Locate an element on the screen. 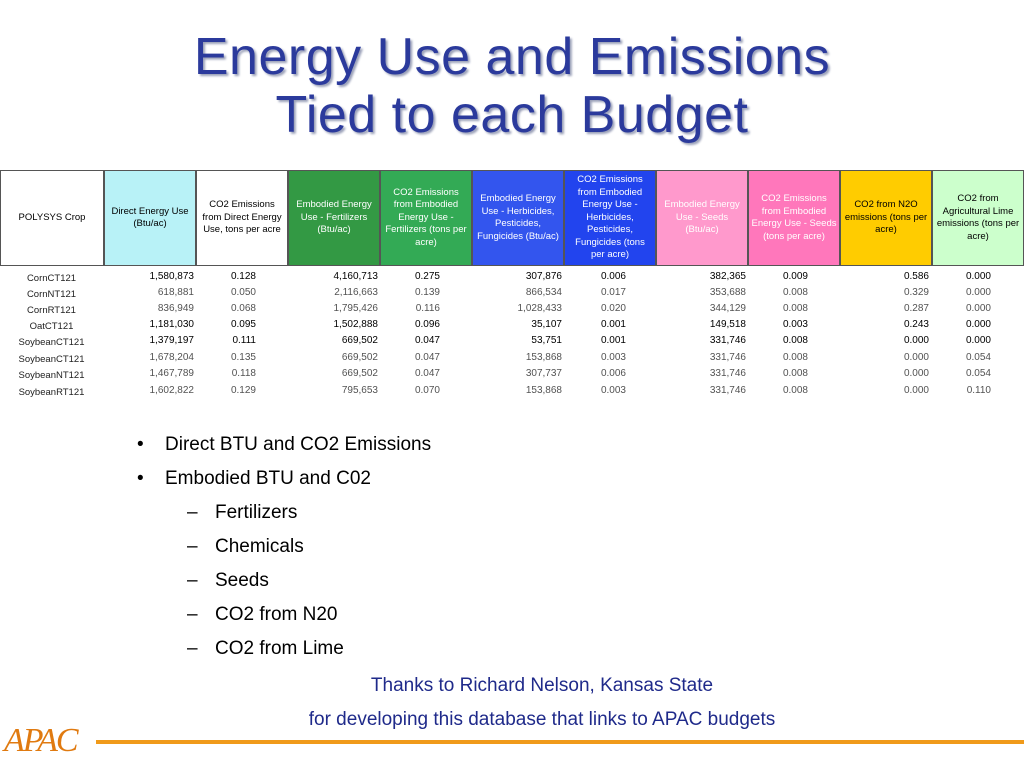 This screenshot has width=1024, height=768. table-cell: 866,534 is located at coordinates (543, 292).